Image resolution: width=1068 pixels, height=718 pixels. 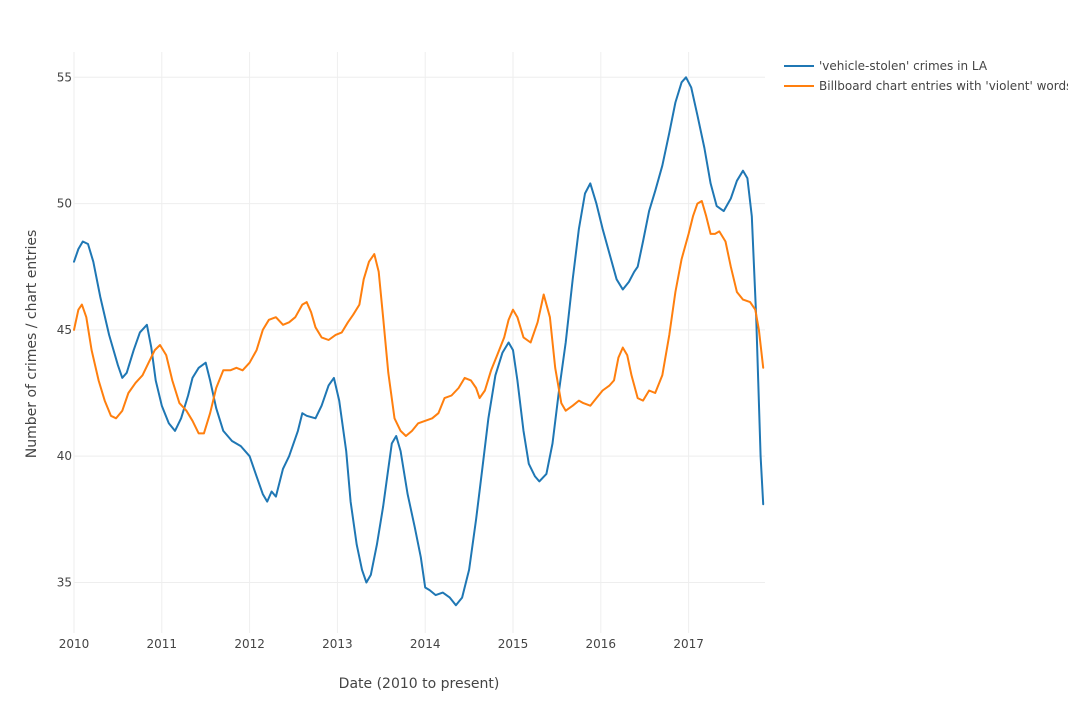 I want to click on x-tick-label-2017: 2017, so click(x=688, y=644).